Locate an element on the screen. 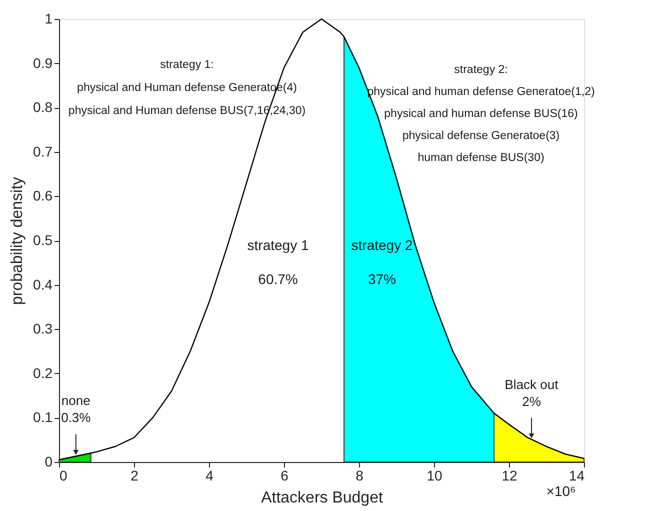  x-tick-label: 4 is located at coordinates (210, 476).